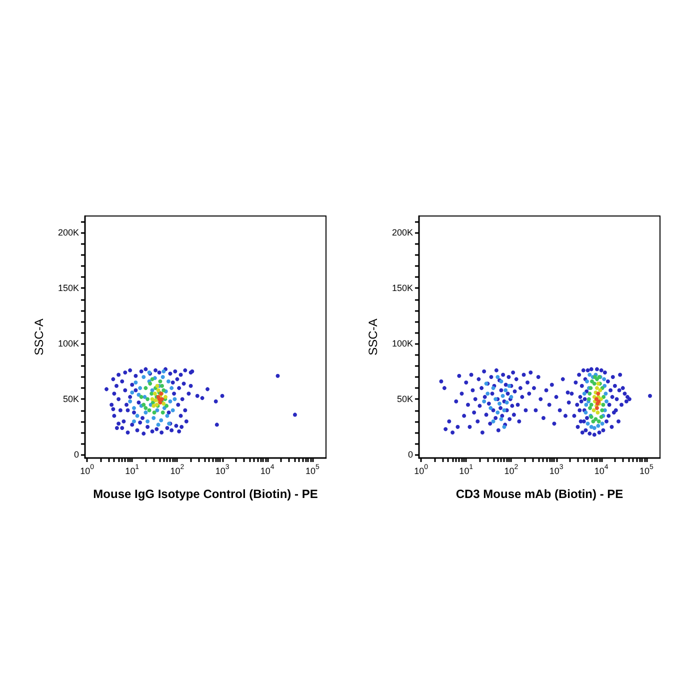 The image size is (700, 700). I want to click on x-axis-title: CD3 Mouse mAb (Biotin) - PE, so click(540, 494).